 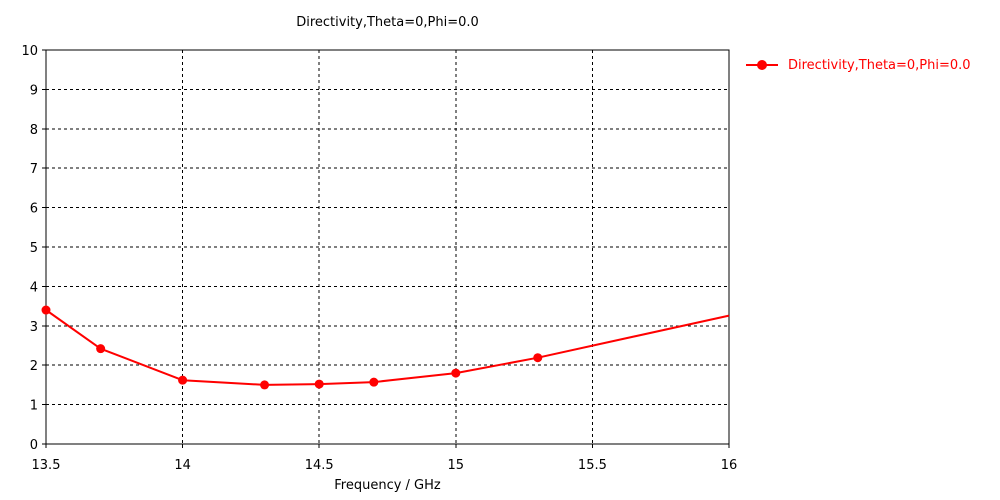 I want to click on y-tick-label: 4, so click(x=34, y=287).